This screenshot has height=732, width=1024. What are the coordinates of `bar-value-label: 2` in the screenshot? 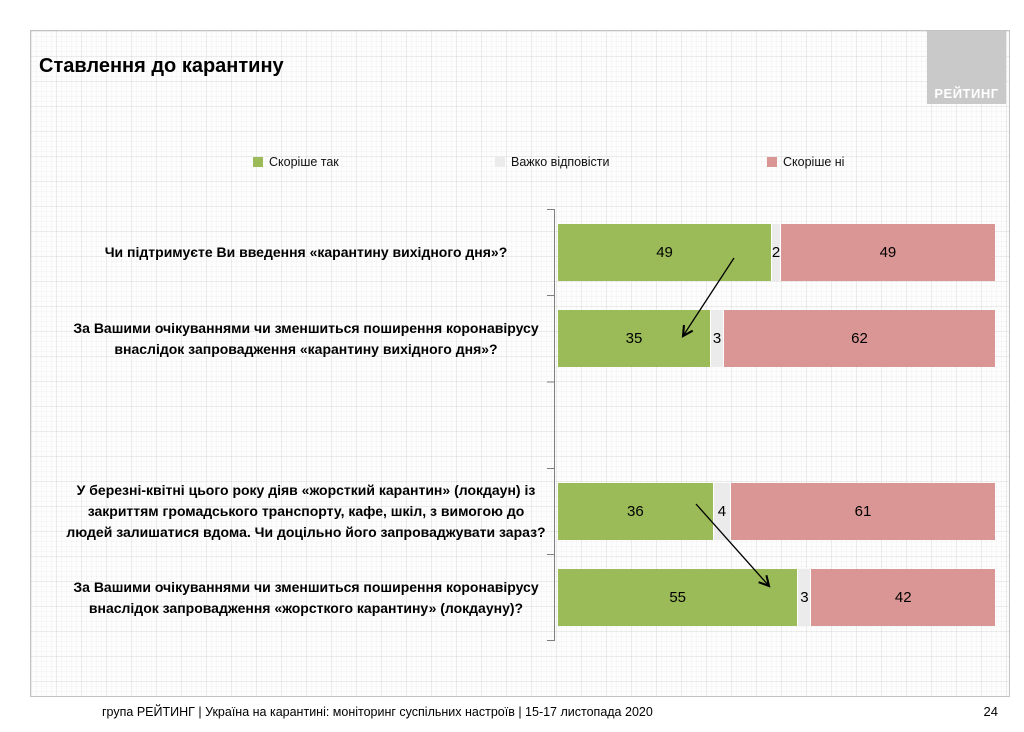 It's located at (776, 252).